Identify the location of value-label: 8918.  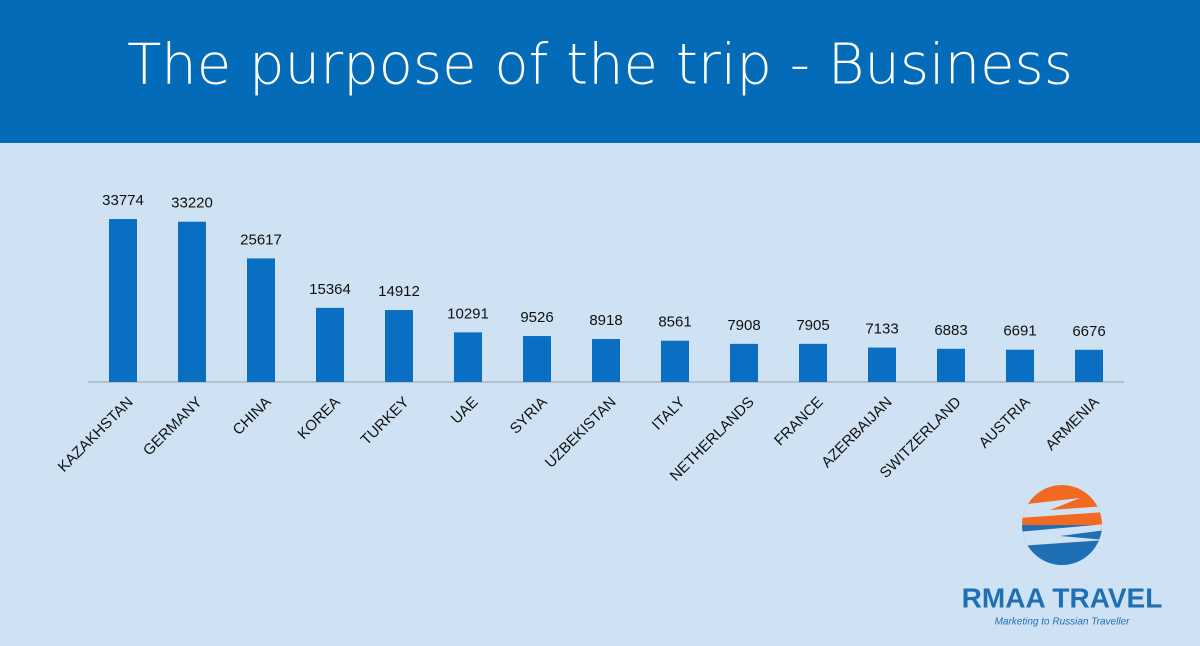
(605, 320).